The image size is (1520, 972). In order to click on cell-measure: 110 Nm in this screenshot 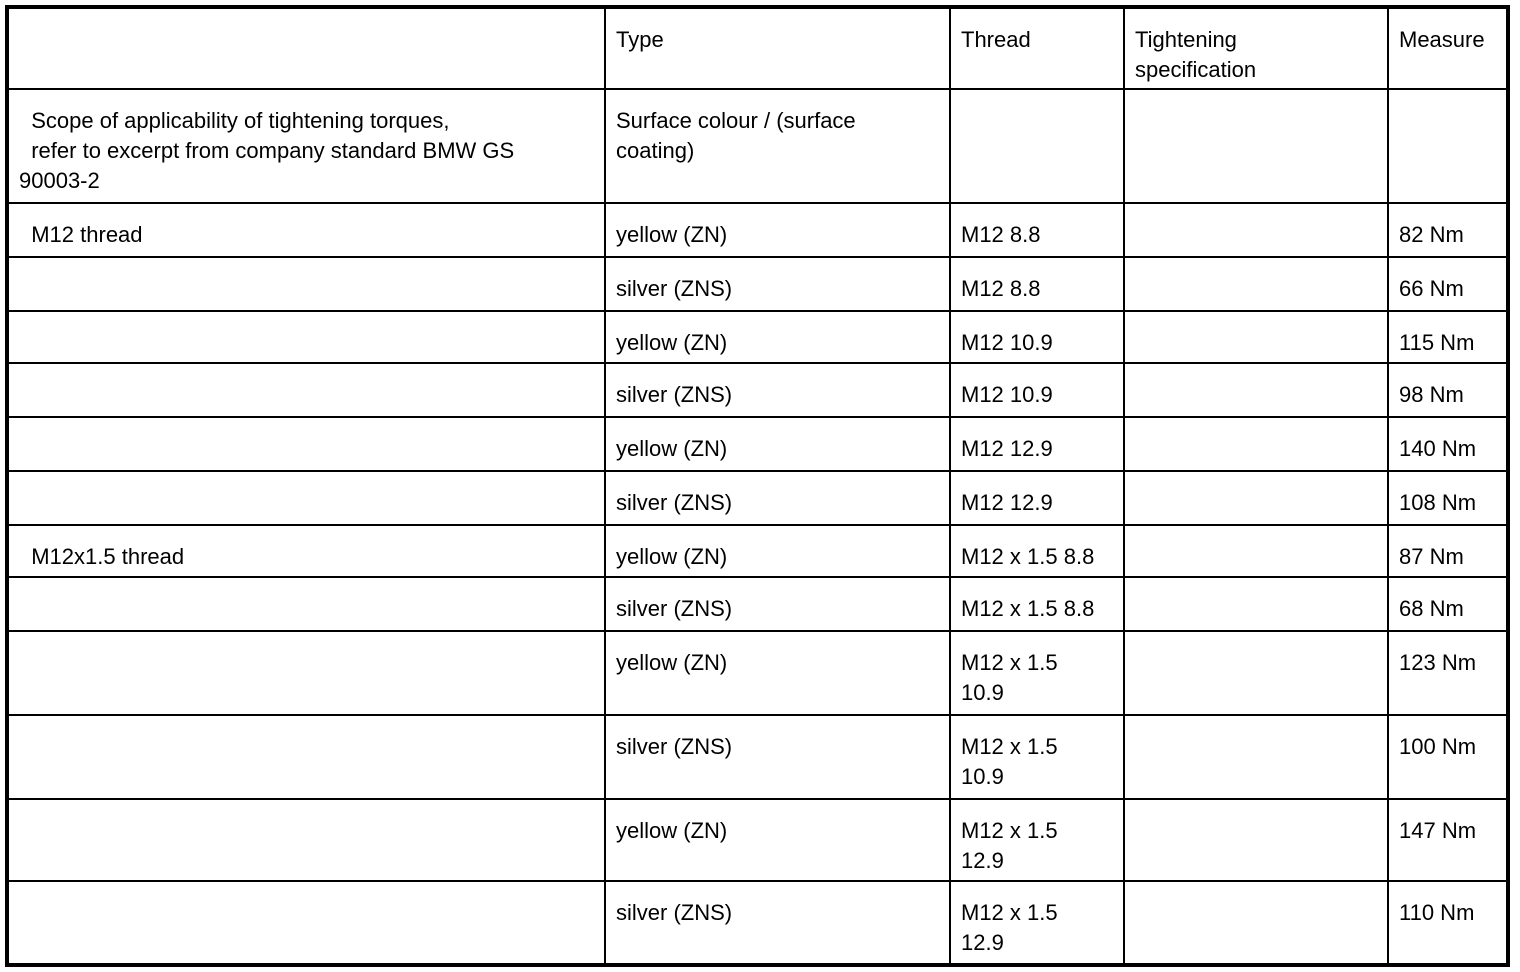, I will do `click(1448, 923)`.